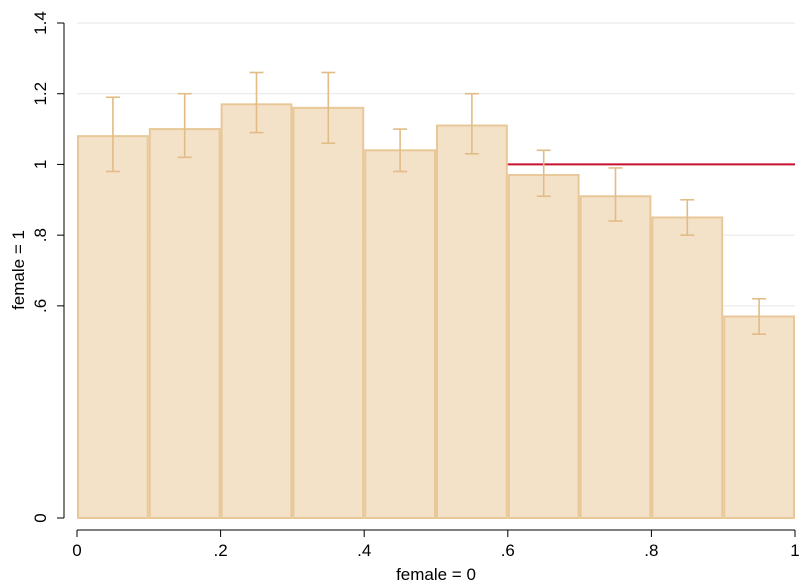 The image size is (806, 585). I want to click on x-tick-label-5: 1, so click(794, 550).